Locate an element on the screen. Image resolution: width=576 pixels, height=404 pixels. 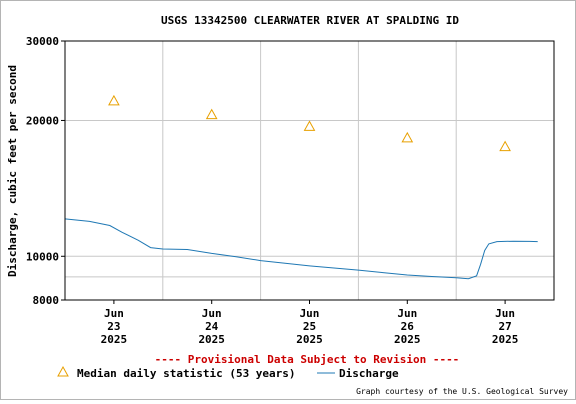
x-tick-label: 24 is located at coordinates (212, 326).